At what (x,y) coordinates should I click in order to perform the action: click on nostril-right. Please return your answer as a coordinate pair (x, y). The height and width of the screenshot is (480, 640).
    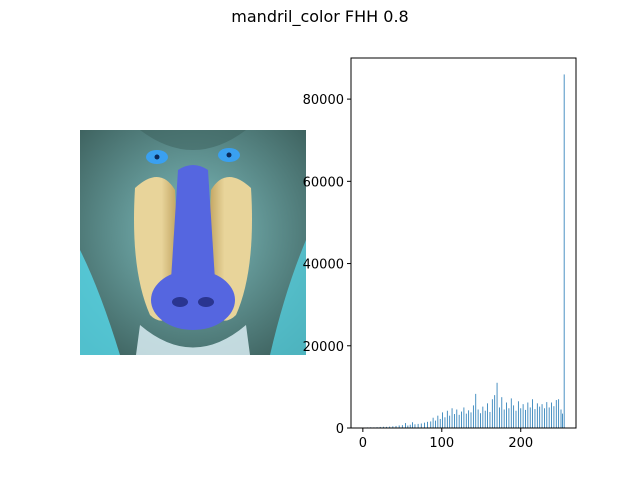
    Looking at the image, I should click on (206, 302).